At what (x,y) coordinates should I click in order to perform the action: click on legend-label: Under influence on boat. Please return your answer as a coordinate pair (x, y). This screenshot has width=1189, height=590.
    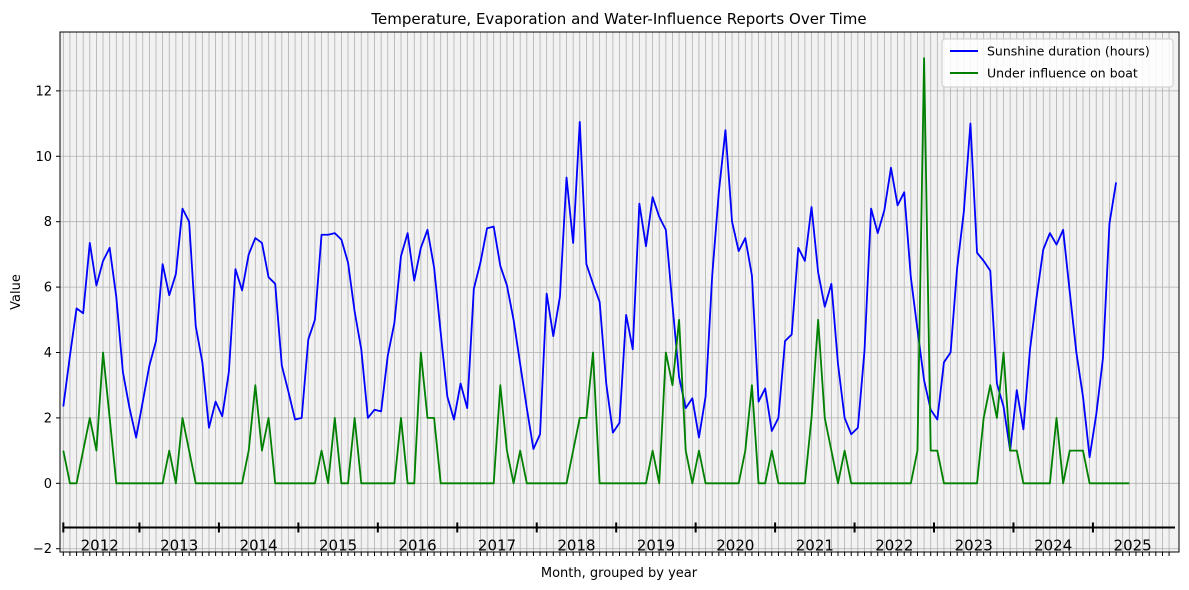
    Looking at the image, I should click on (1062, 73).